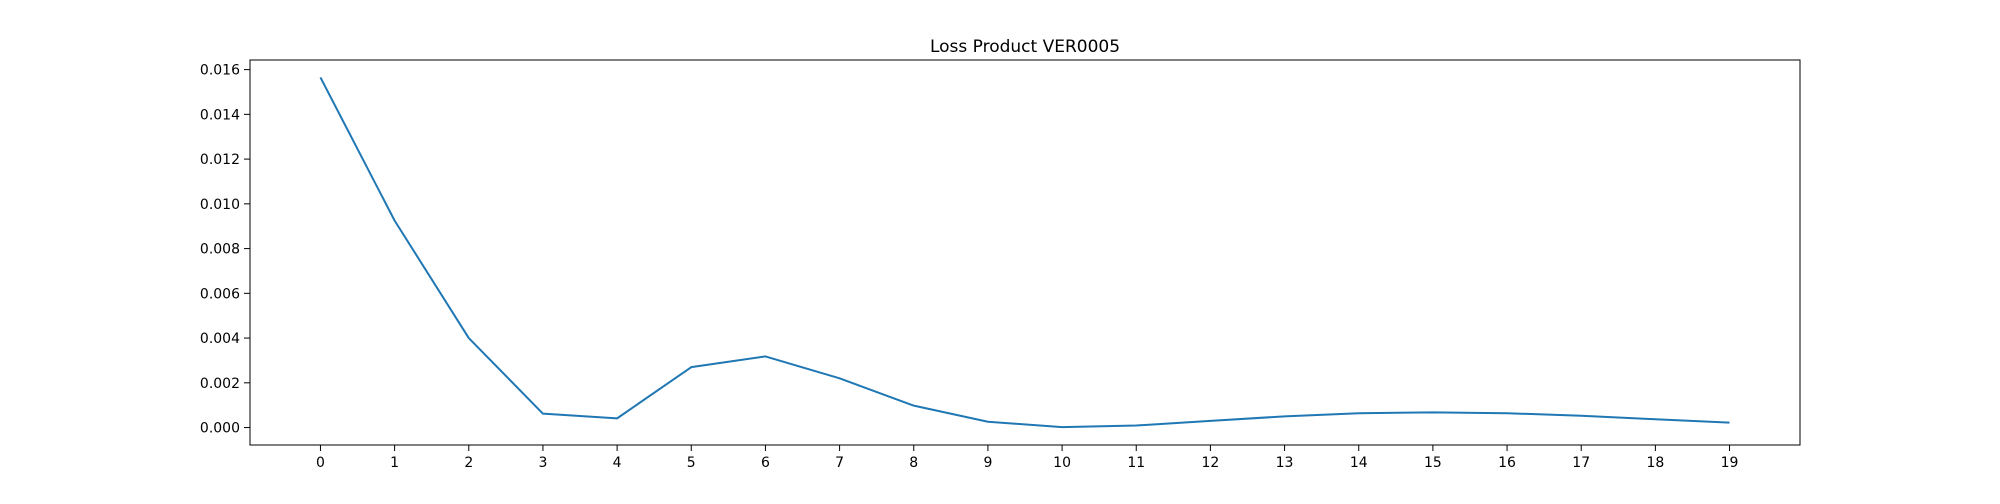  What do you see at coordinates (220, 205) in the screenshot?
I see `y-tick-label: 0.010` at bounding box center [220, 205].